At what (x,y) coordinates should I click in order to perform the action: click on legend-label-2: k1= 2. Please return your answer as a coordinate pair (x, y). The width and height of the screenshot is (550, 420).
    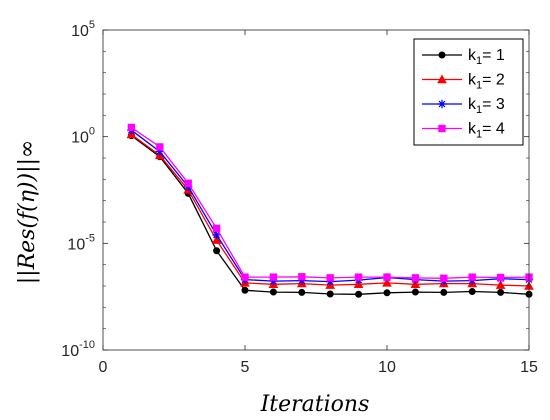
    Looking at the image, I should click on (486, 82).